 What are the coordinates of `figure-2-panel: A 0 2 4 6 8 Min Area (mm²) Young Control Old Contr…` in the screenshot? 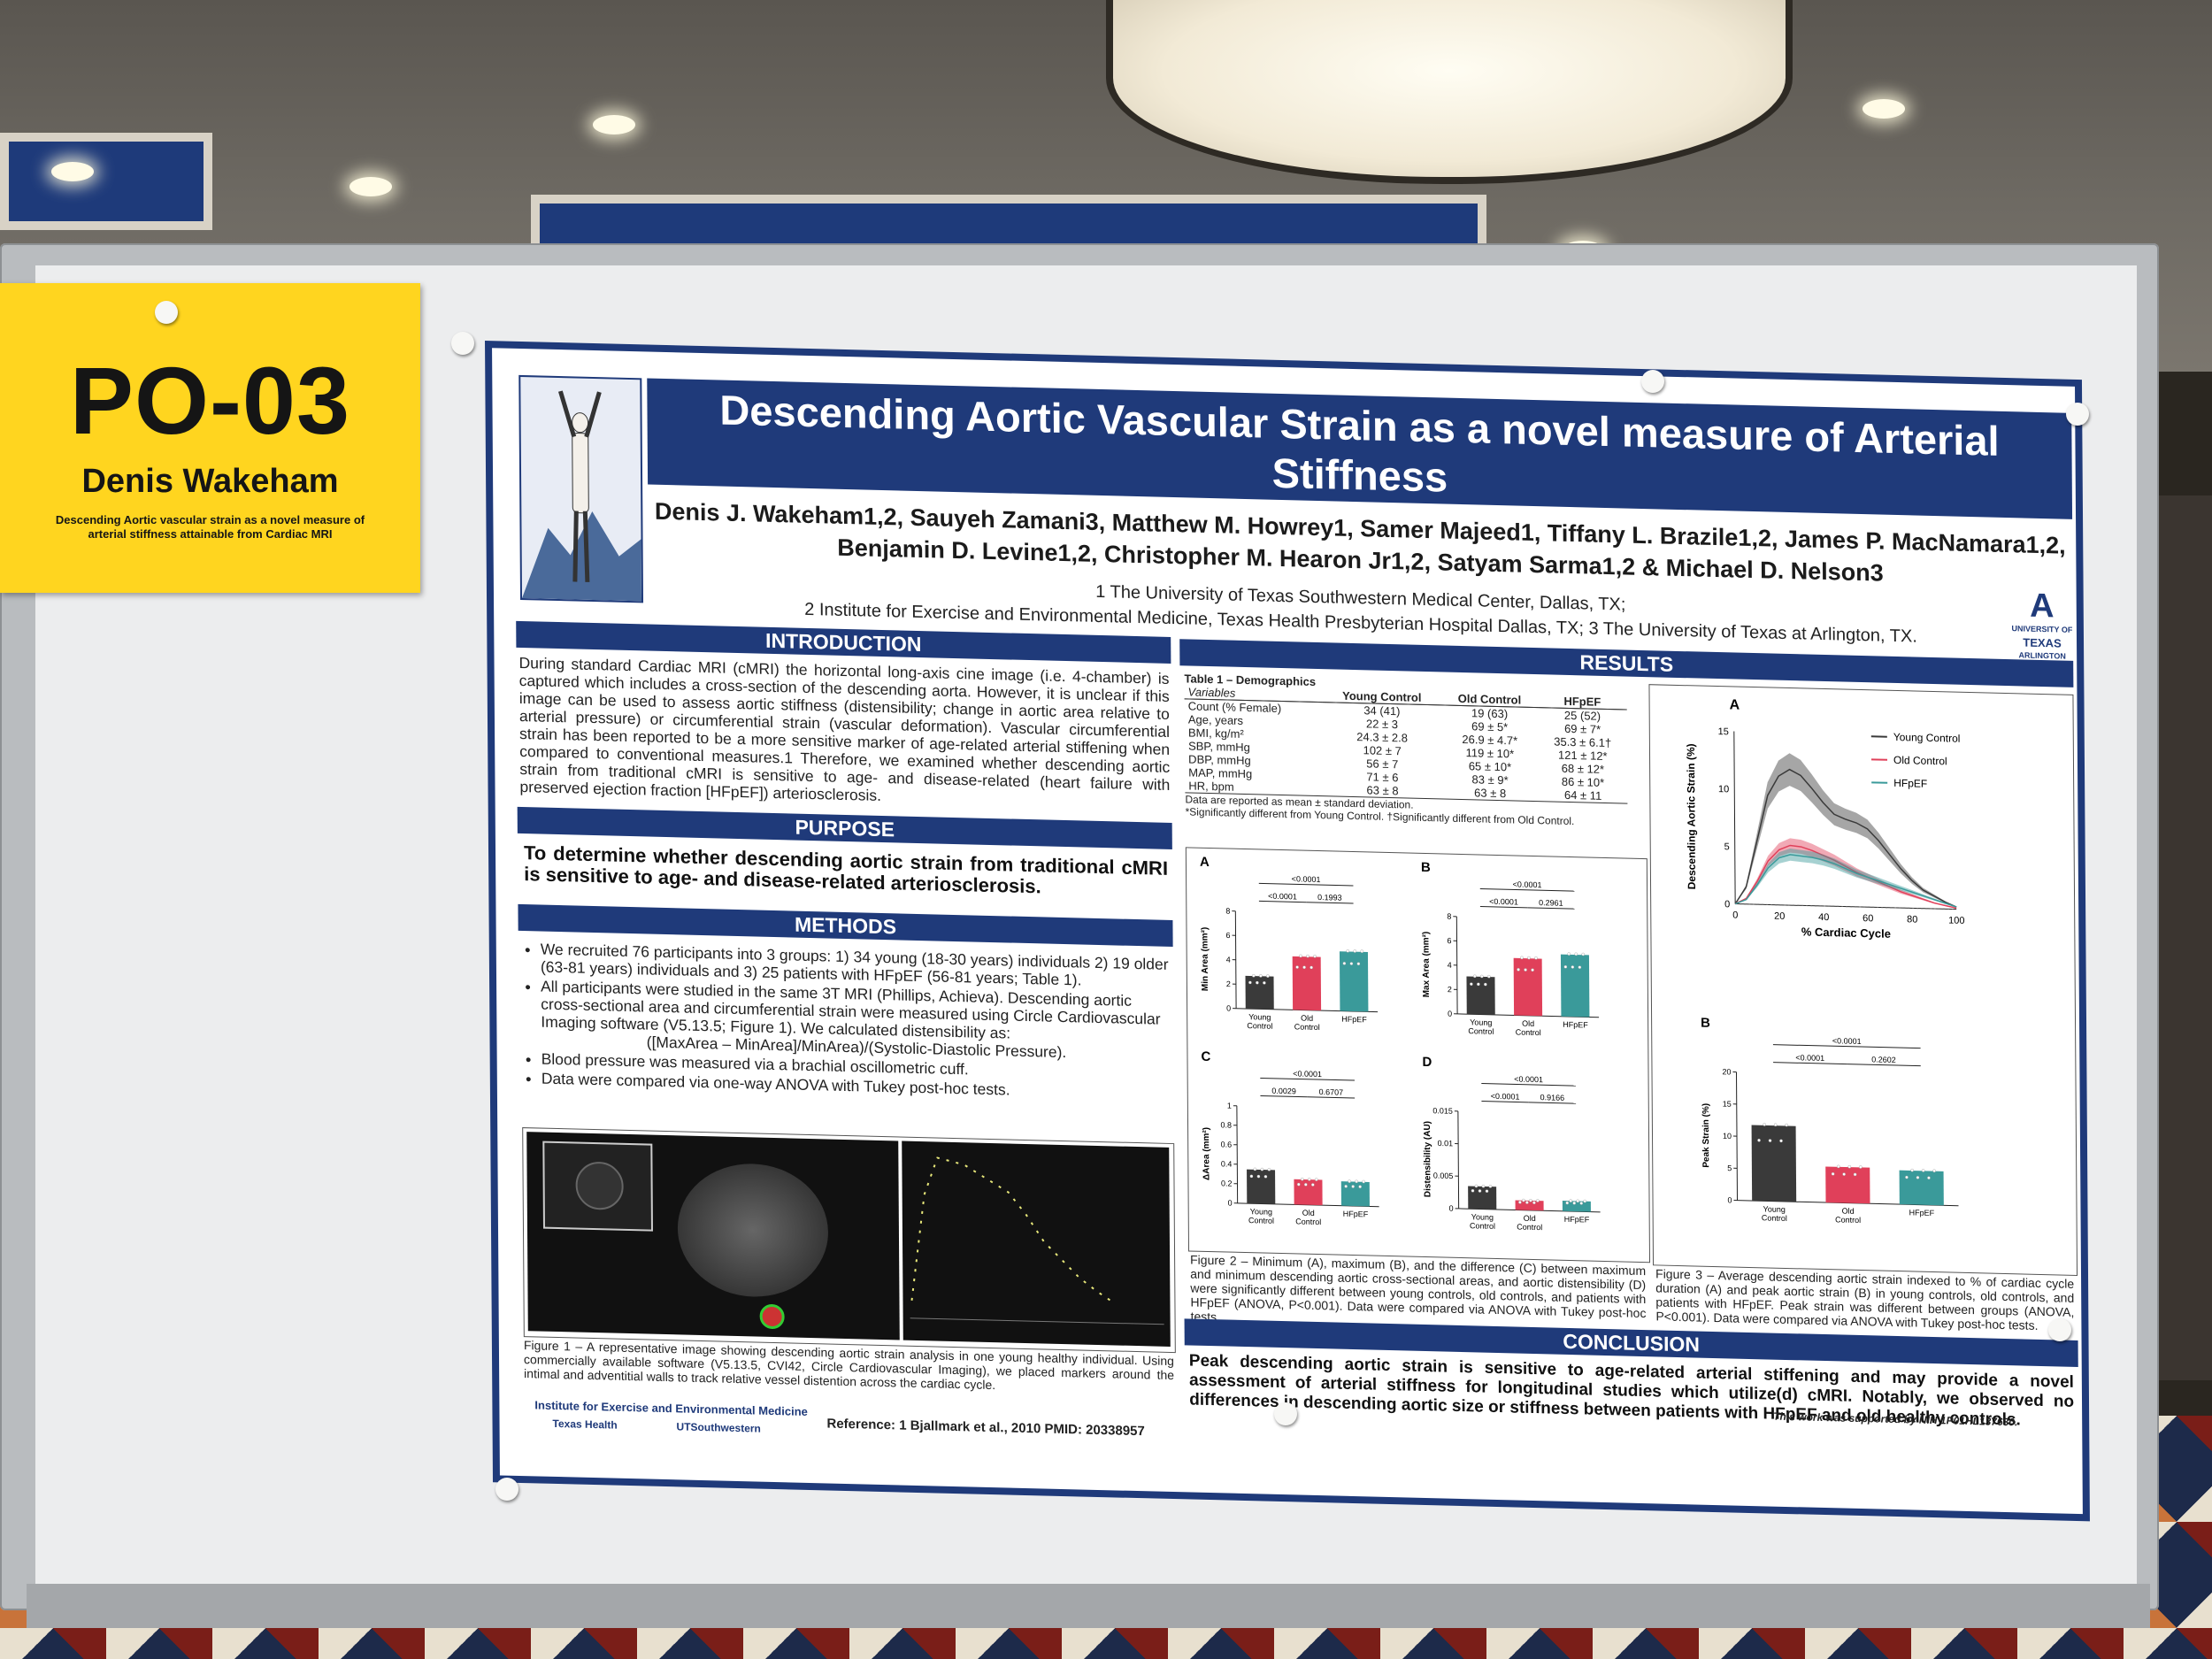 It's located at (1418, 1055).